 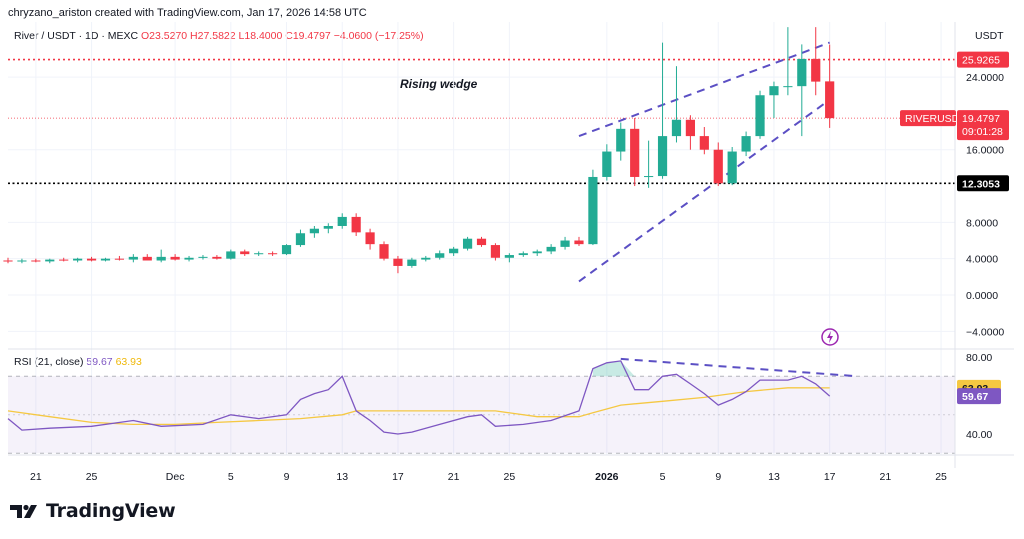 What do you see at coordinates (830, 477) in the screenshot?
I see `time-tick-label: 17` at bounding box center [830, 477].